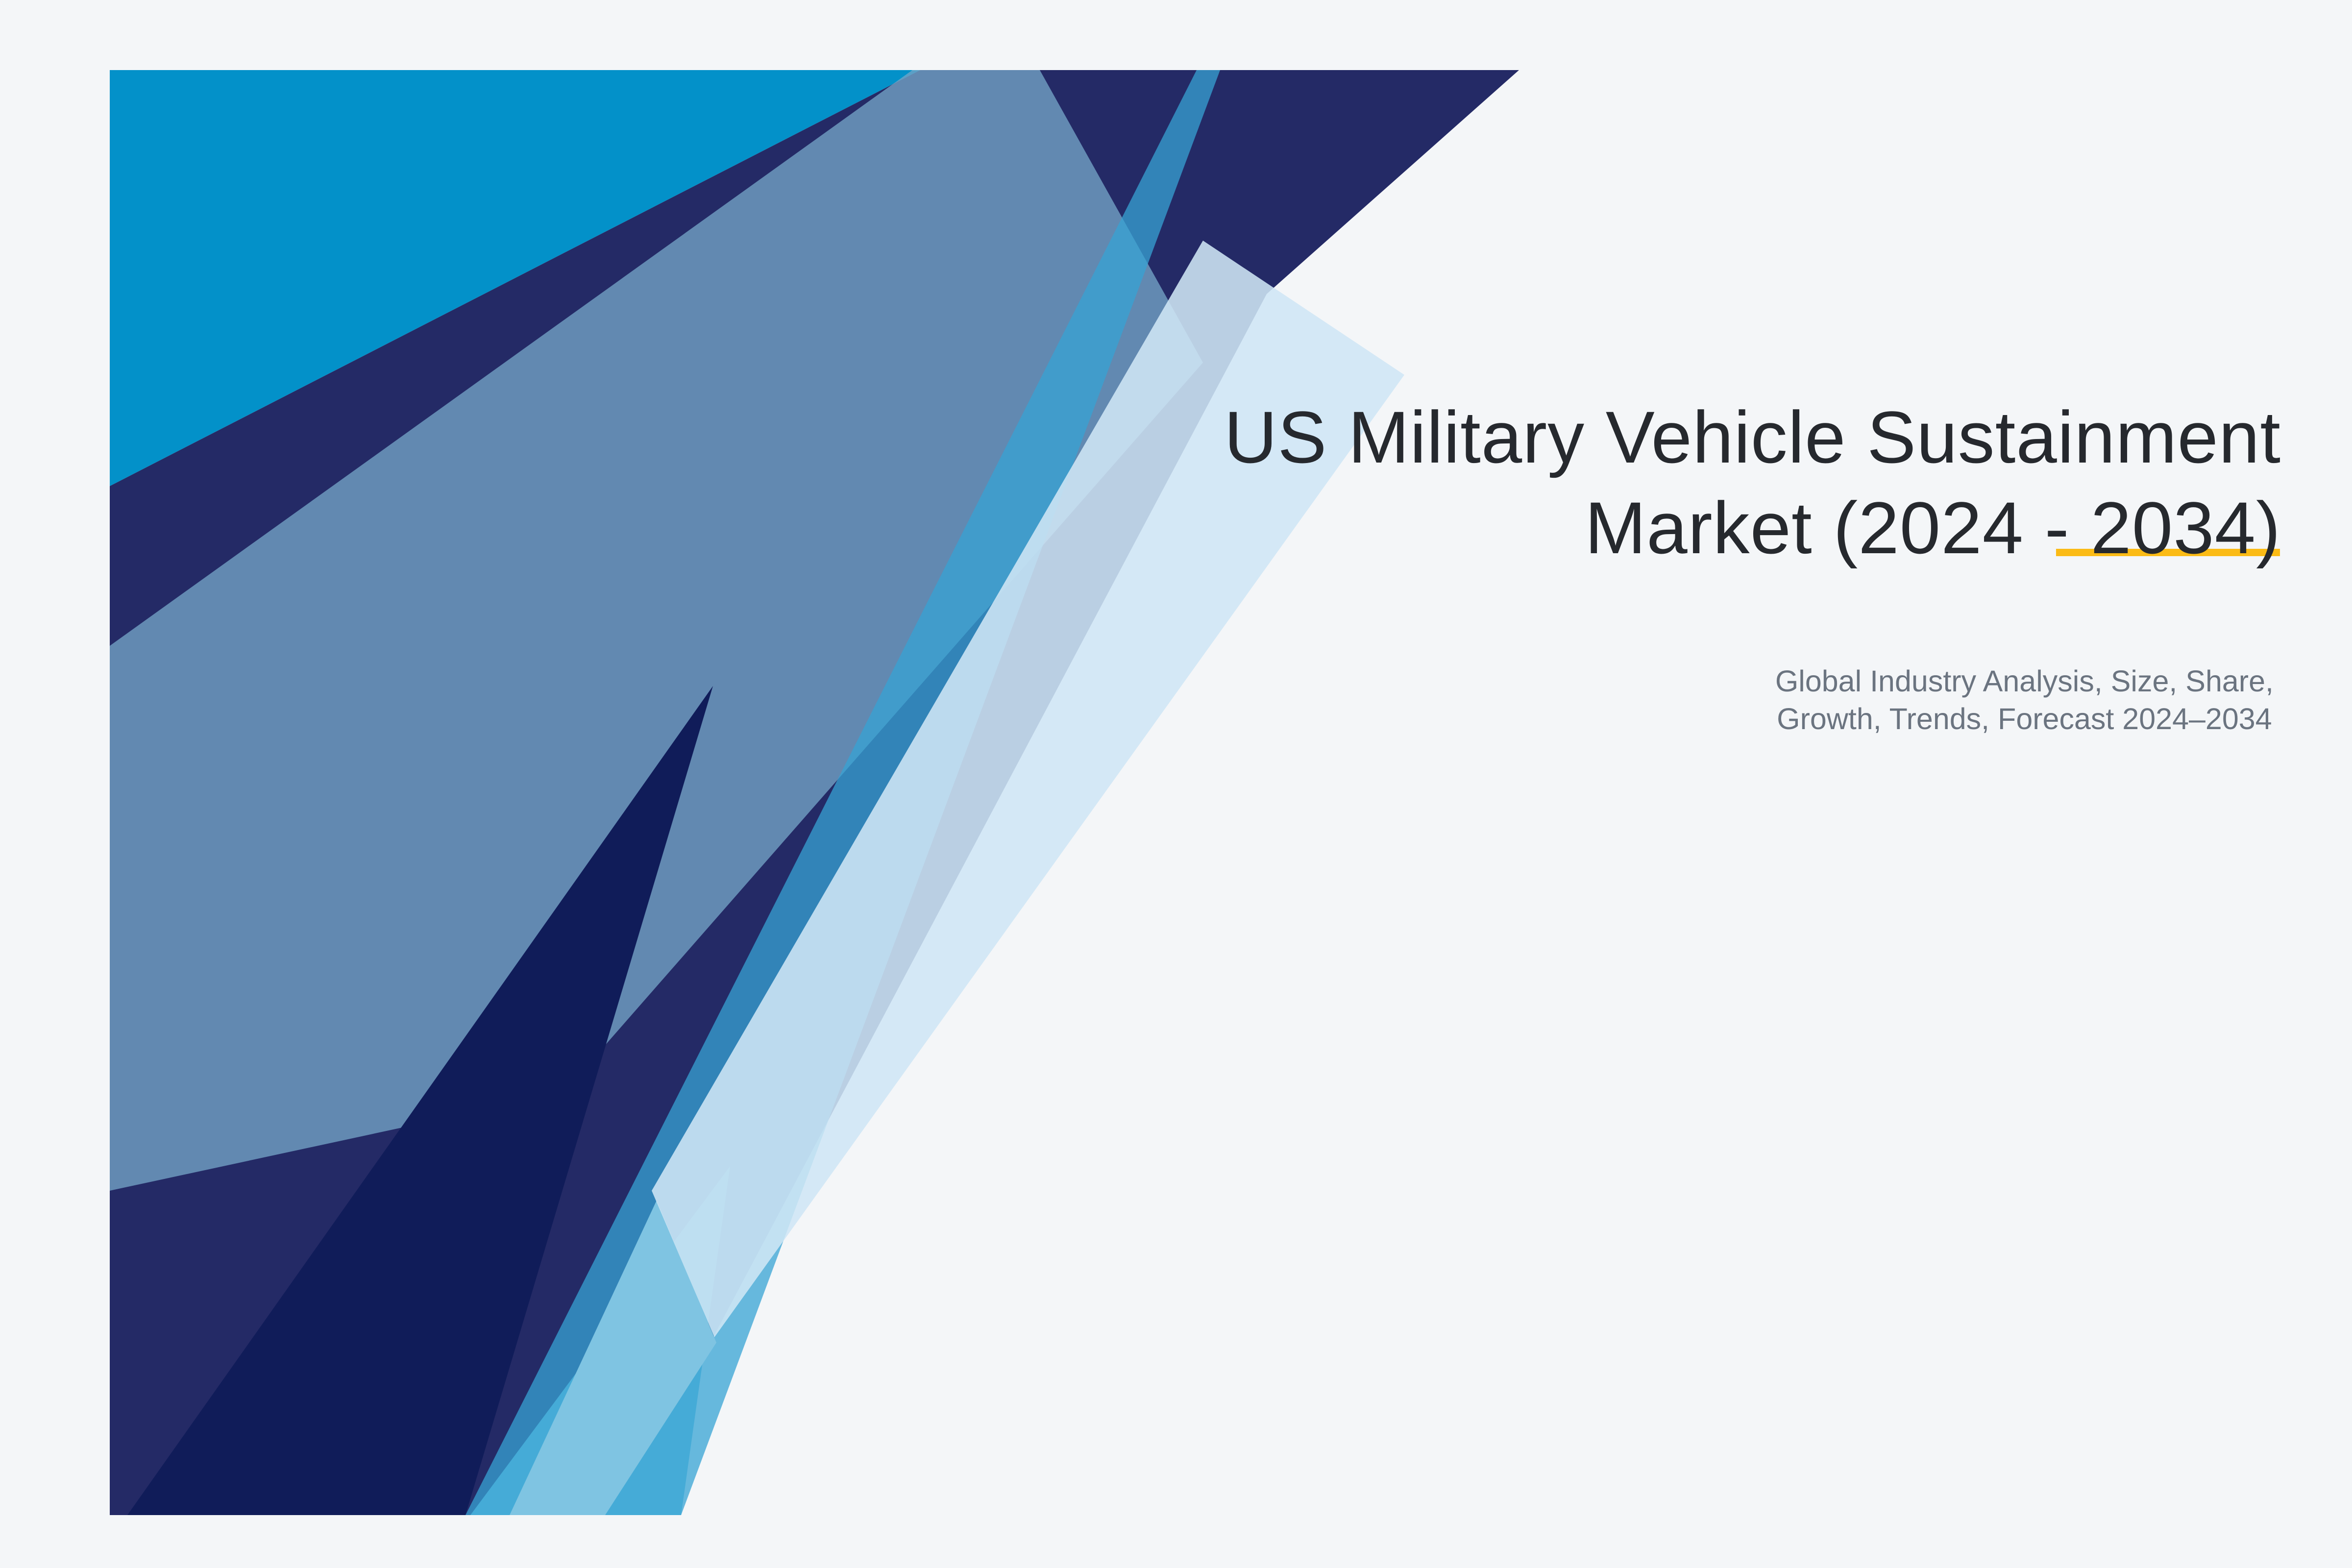 Image resolution: width=2352 pixels, height=1568 pixels. What do you see at coordinates (613, 1357) in the screenshot?
I see `light-band-wedge` at bounding box center [613, 1357].